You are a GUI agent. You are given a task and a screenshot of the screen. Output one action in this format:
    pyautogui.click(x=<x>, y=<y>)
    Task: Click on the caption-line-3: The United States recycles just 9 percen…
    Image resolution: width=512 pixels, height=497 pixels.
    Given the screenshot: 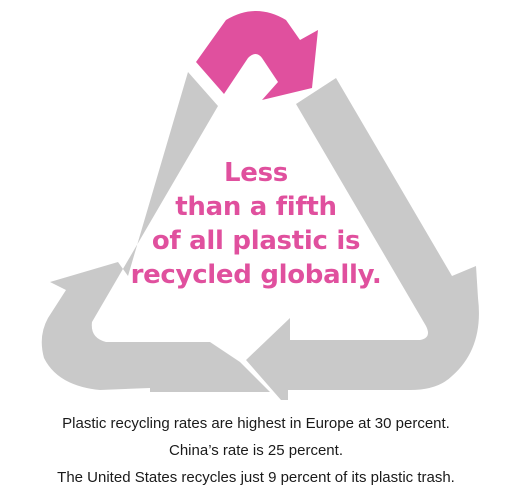 What is the action you would take?
    pyautogui.click(x=256, y=477)
    